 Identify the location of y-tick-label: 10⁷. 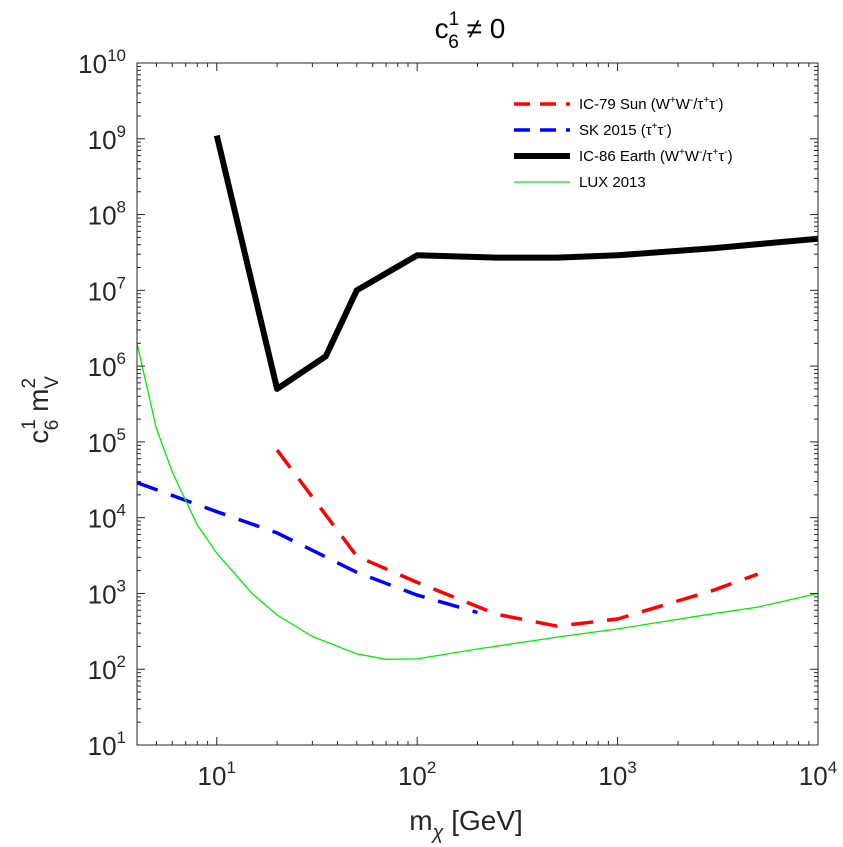
(107, 289).